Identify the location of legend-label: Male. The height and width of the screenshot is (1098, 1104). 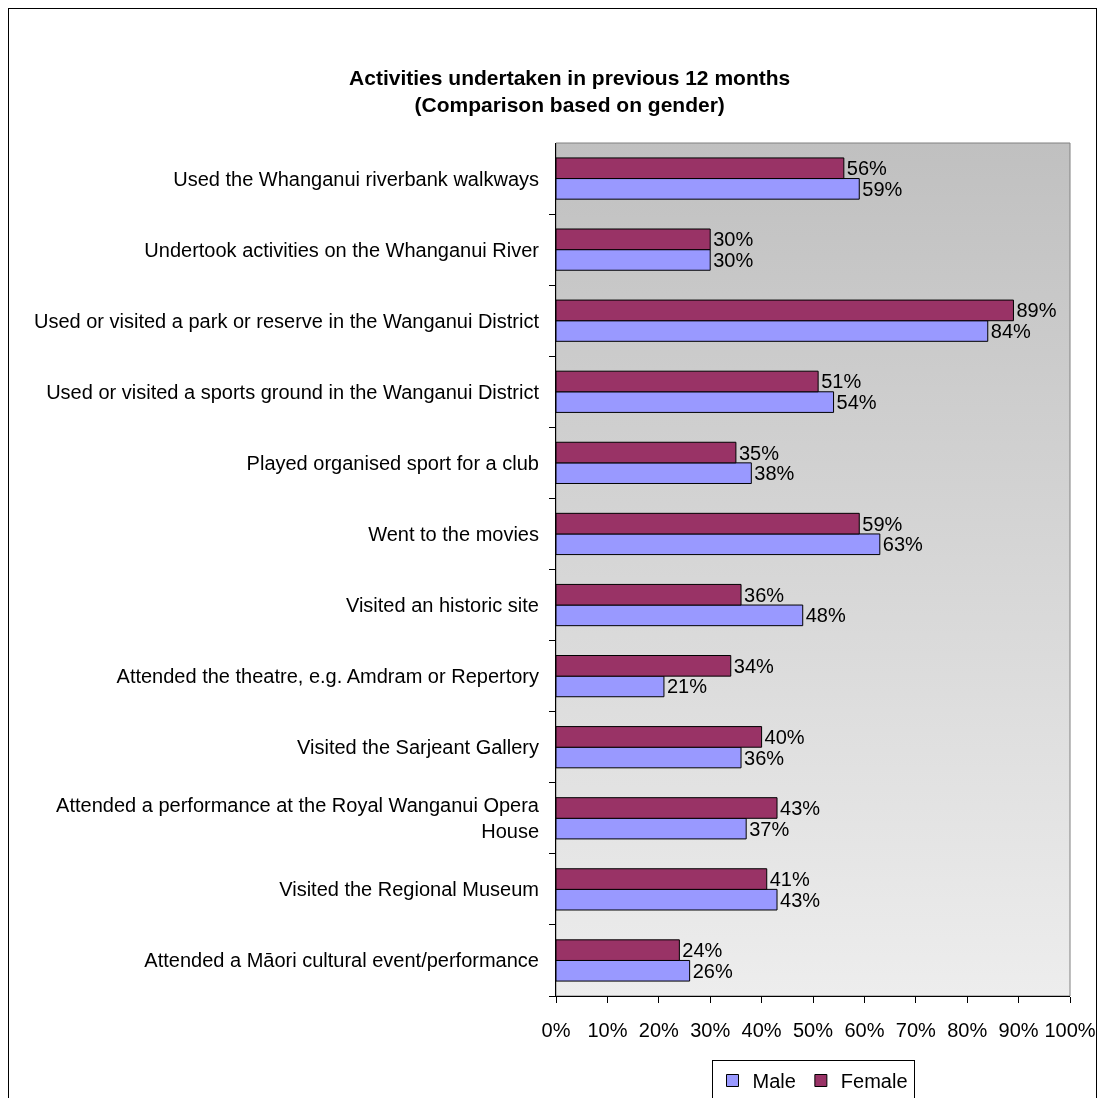
(774, 1081).